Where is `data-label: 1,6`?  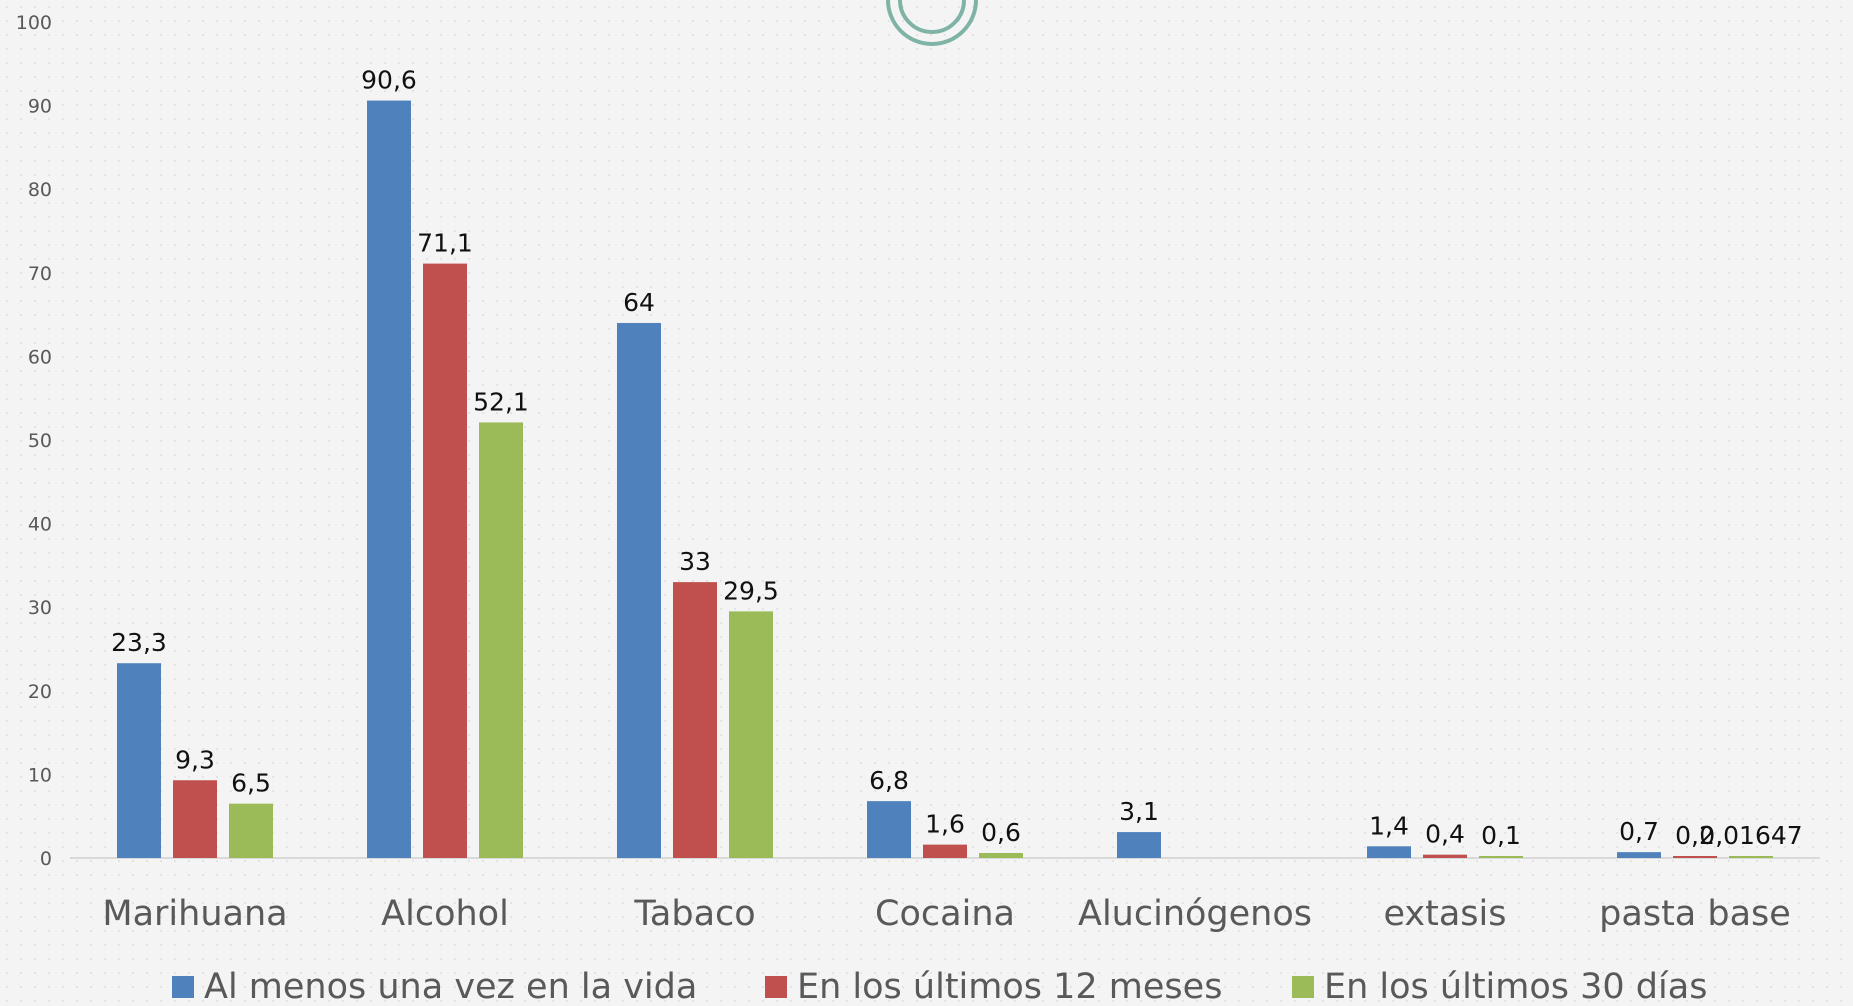 data-label: 1,6 is located at coordinates (945, 824).